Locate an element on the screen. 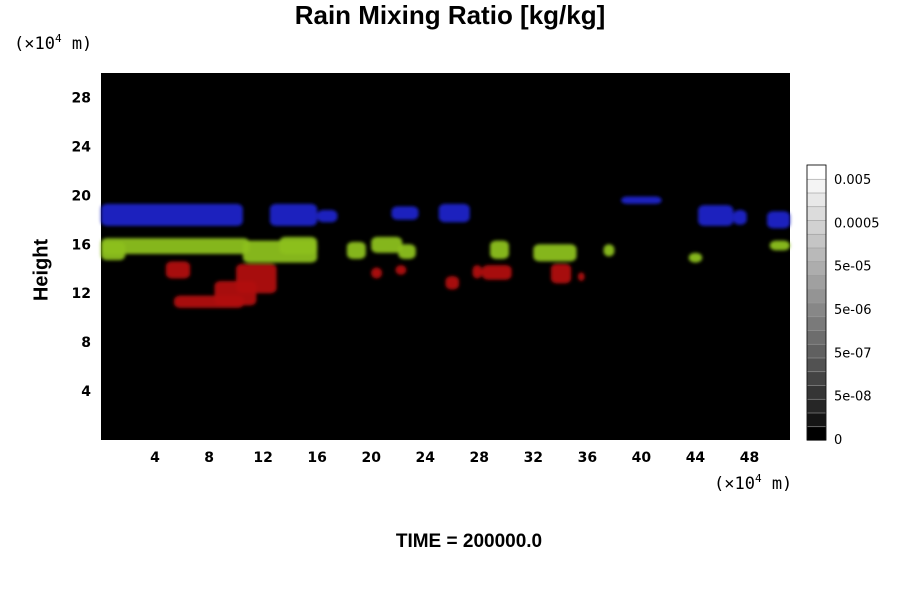 This screenshot has width=900, height=600. colorbar-tick-label: 0.005 is located at coordinates (852, 180).